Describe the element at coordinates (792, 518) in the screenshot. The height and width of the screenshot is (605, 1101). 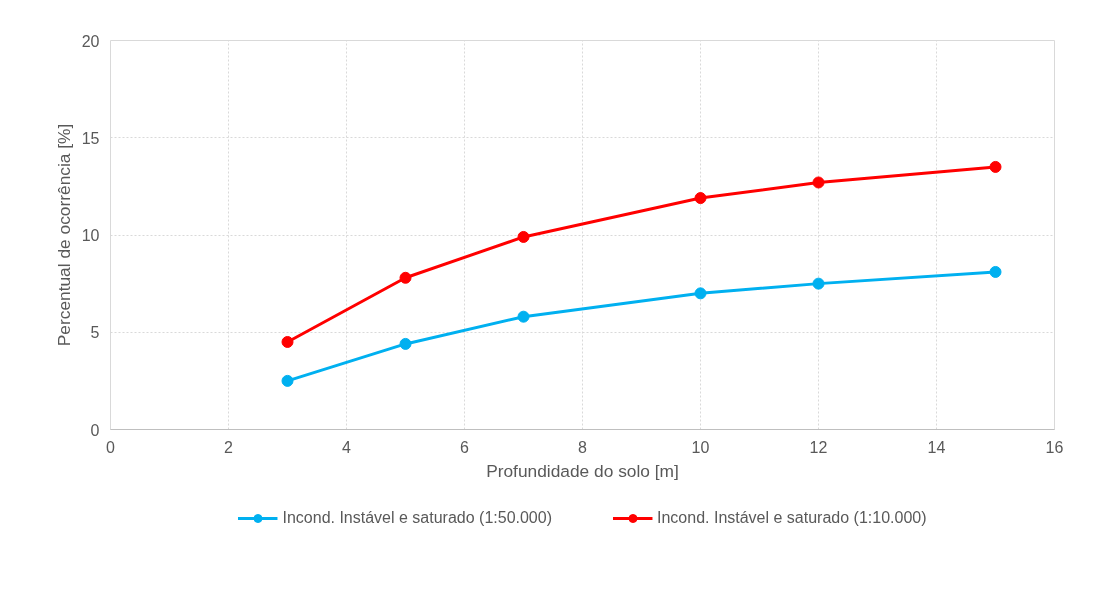
I see `legend-label: Incond. Instável e saturado (1:10.000)` at that location.